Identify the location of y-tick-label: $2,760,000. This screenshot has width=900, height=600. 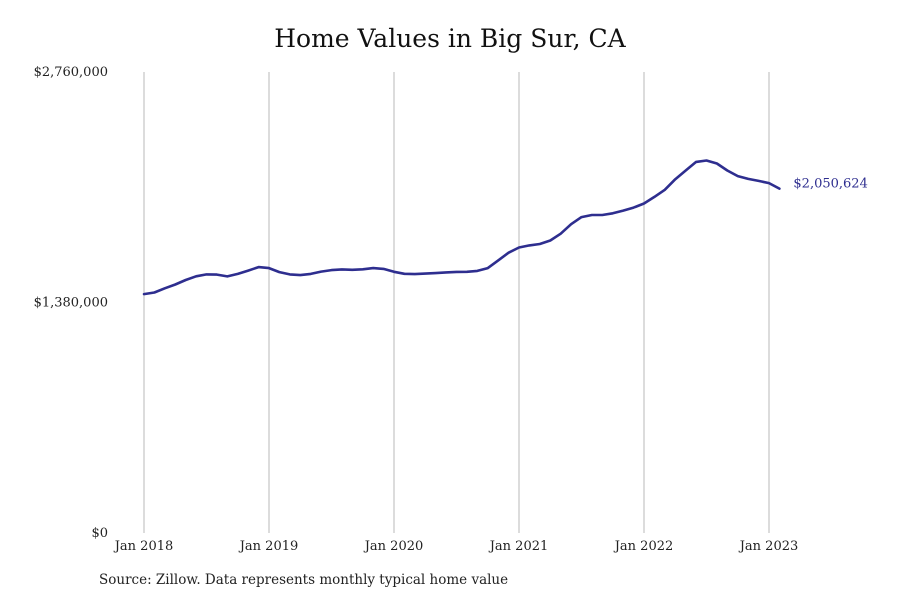
(71, 72).